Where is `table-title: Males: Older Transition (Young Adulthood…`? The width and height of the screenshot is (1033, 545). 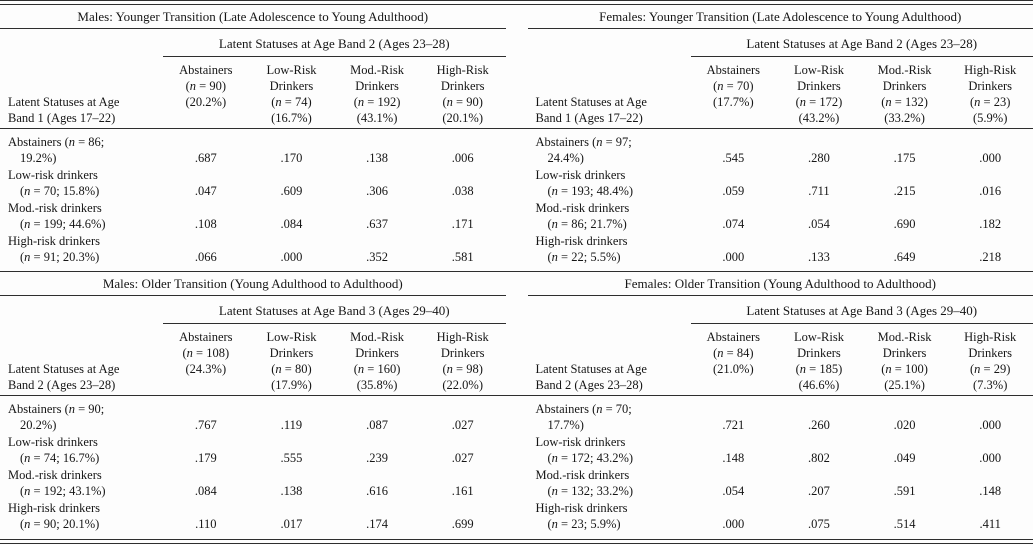
table-title: Males: Older Transition (Young Adulthood… is located at coordinates (252, 283).